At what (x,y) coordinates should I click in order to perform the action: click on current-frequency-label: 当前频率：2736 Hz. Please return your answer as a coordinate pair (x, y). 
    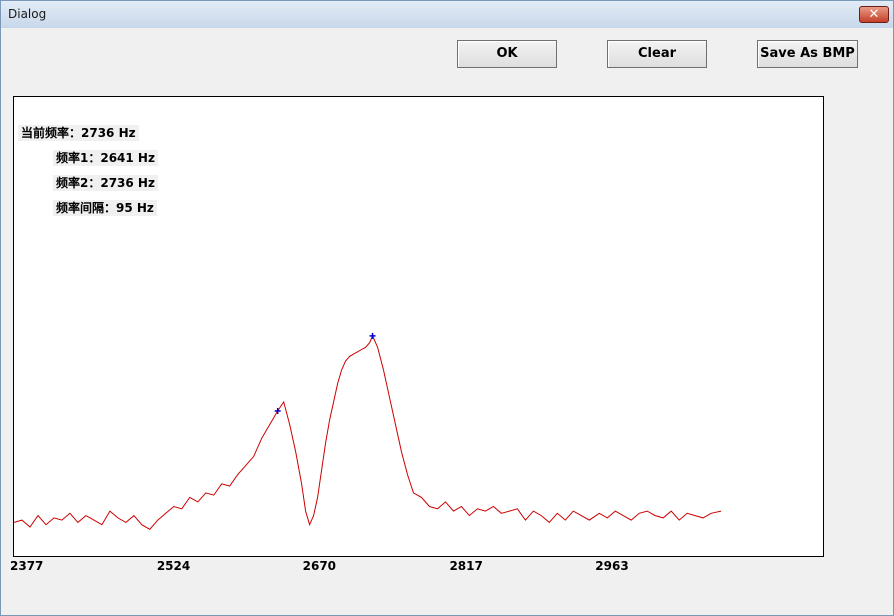
    Looking at the image, I should click on (78, 133).